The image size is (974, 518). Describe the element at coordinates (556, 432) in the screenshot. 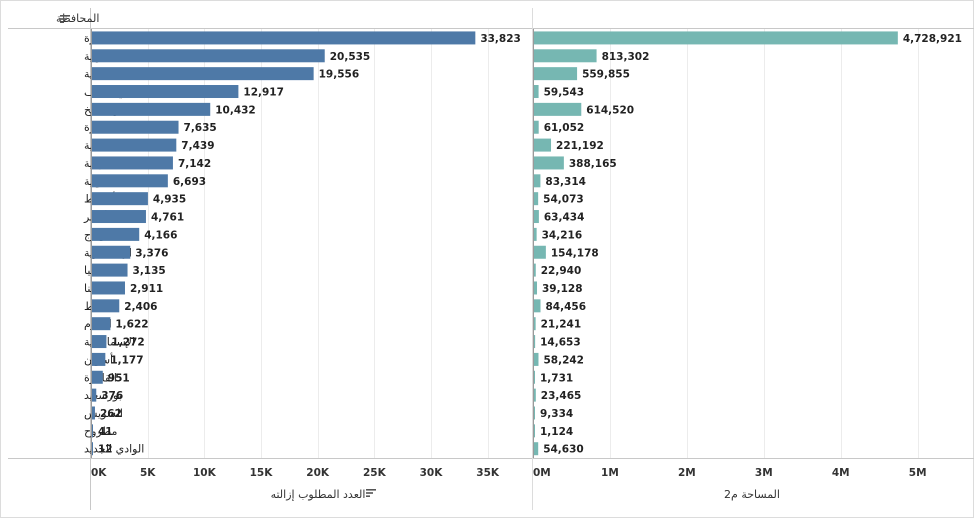

I see `data-label: 1,124` at that location.